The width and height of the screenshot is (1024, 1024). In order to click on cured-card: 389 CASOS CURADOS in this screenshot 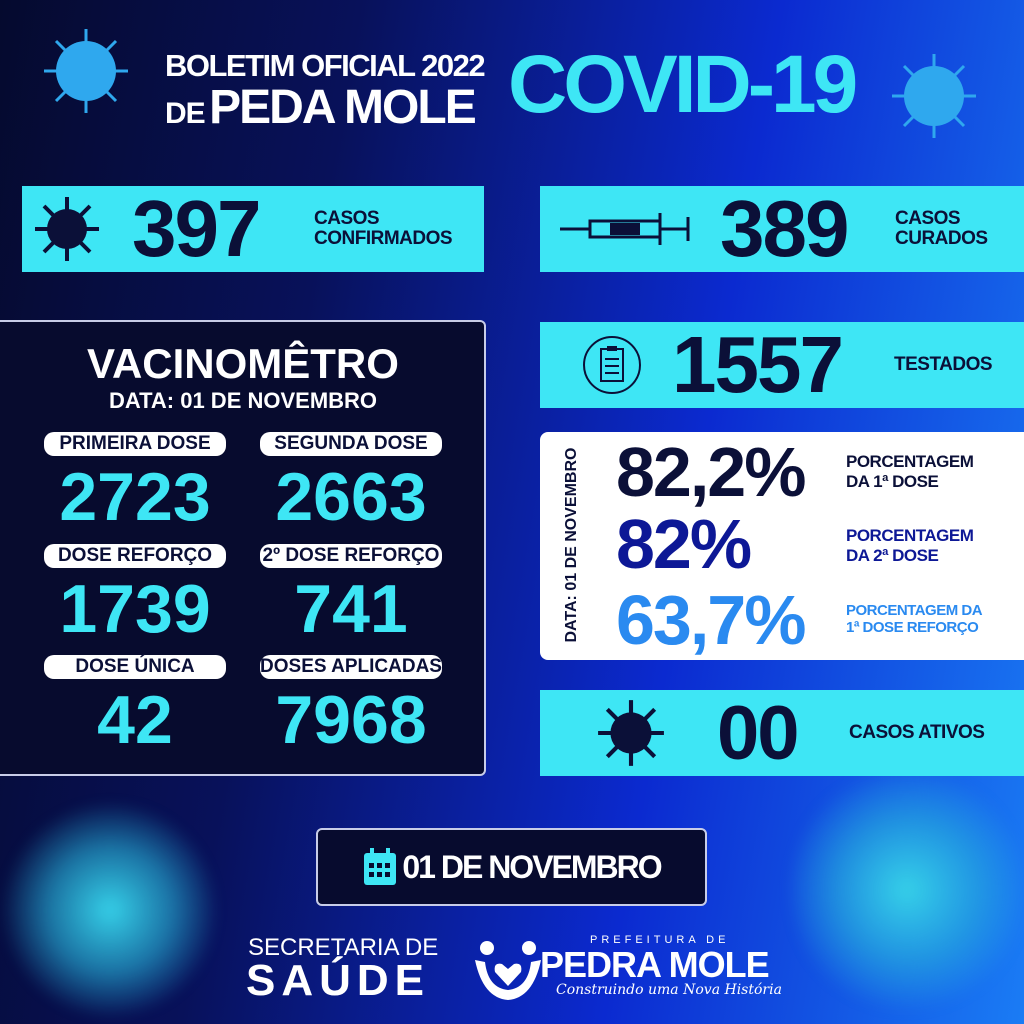, I will do `click(782, 228)`.